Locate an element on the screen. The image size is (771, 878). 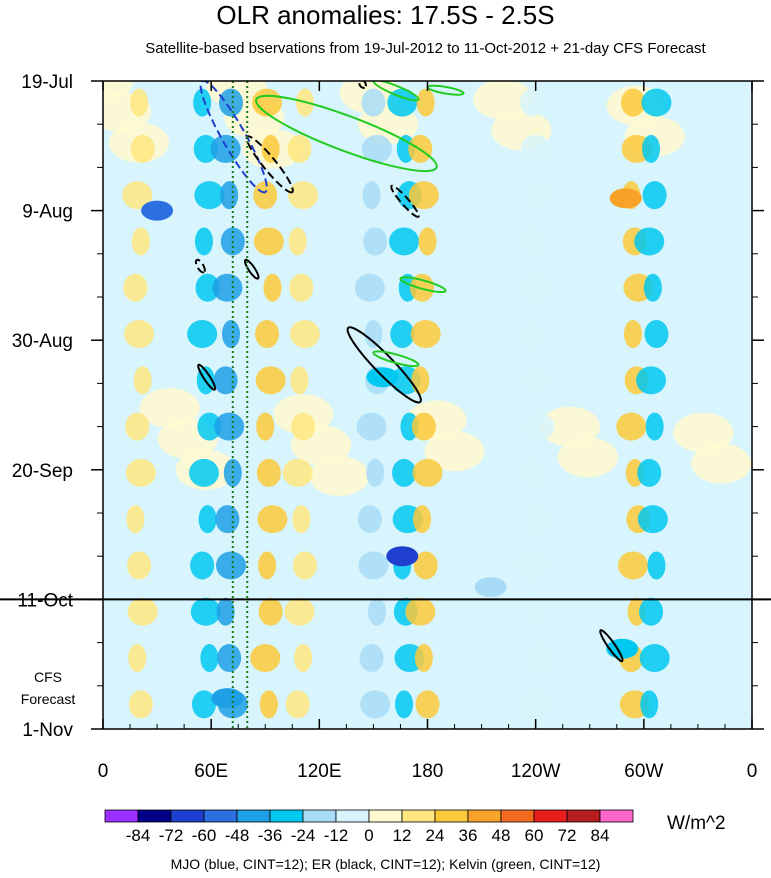
y-tick-label: 11-Oct is located at coordinates (45, 600).